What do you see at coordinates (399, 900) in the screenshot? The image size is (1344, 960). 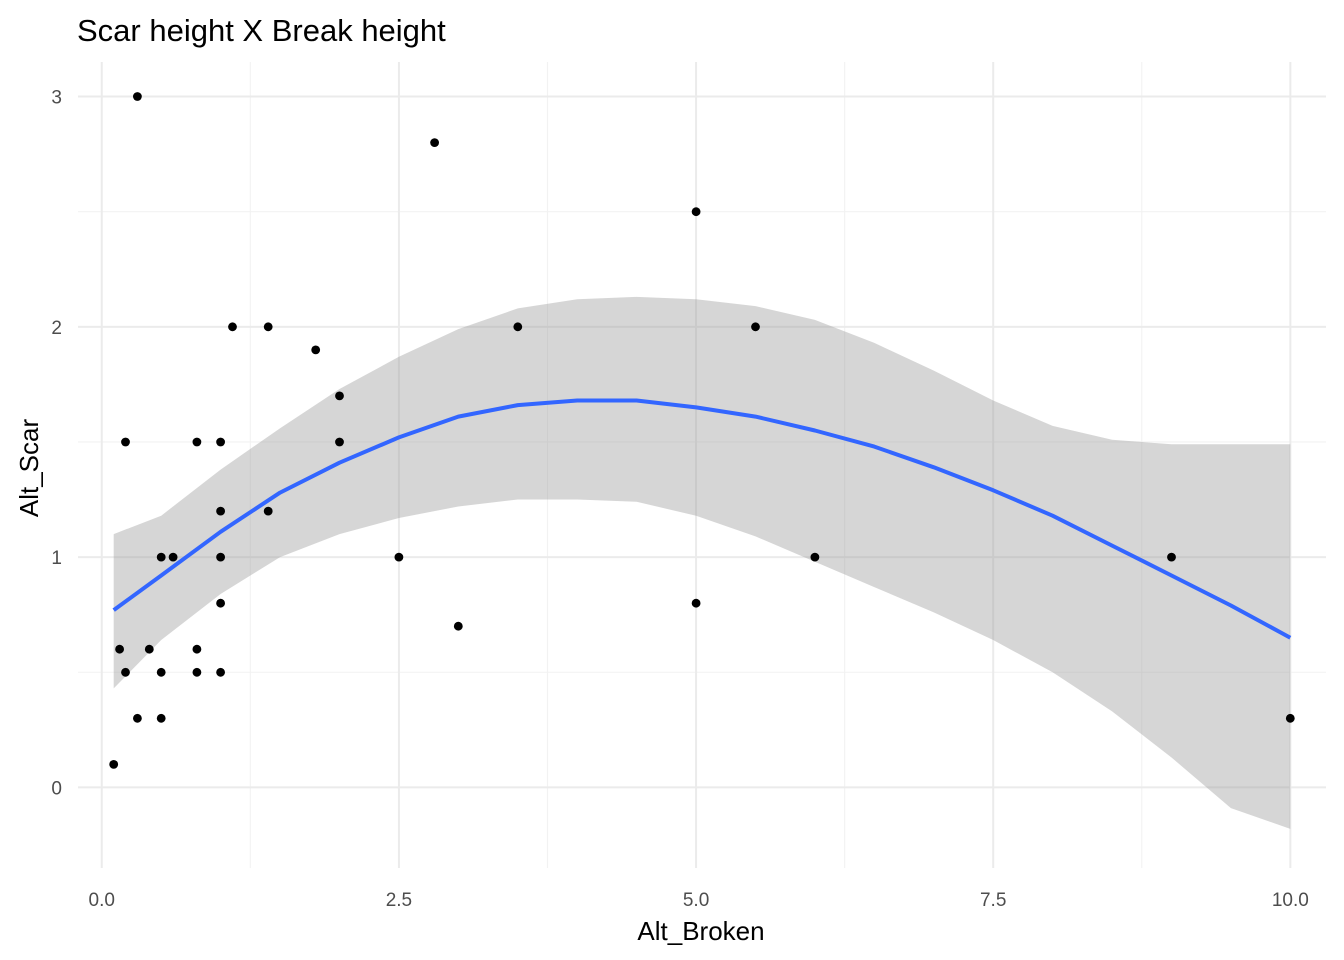 I see `x-tick-label: 2.5` at bounding box center [399, 900].